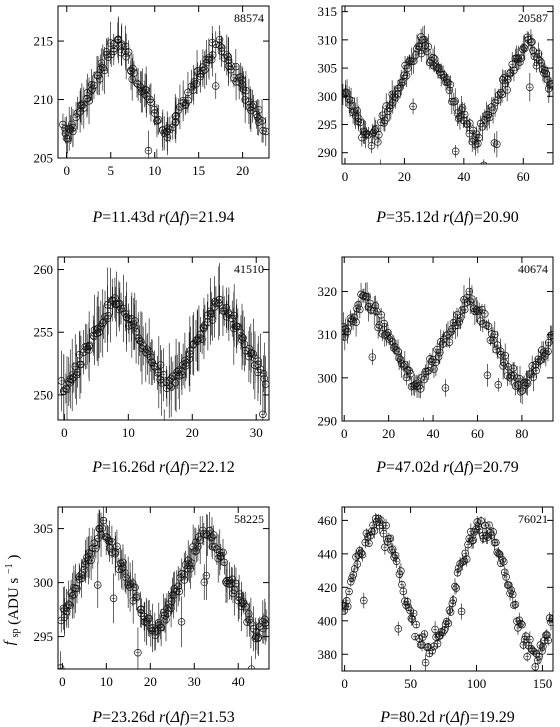 Image resolution: width=560 pixels, height=727 pixels. Describe the element at coordinates (44, 41) in the screenshot. I see `y-tick-label: 215` at that location.